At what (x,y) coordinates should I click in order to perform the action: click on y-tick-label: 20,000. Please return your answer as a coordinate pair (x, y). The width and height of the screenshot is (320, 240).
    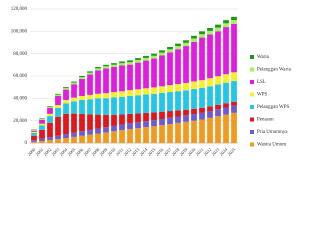
    Looking at the image, I should click on (20, 121).